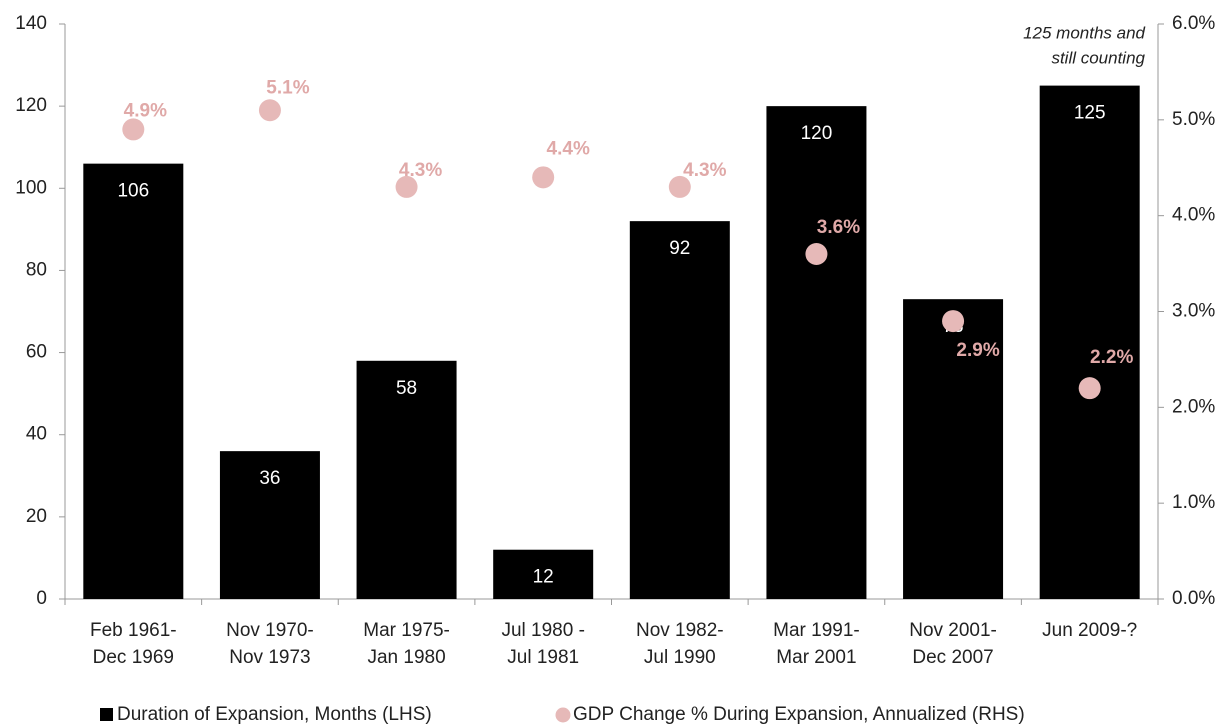 Image resolution: width=1228 pixels, height=726 pixels. I want to click on legend-label: Duration of Expansion, Months (LHS), so click(274, 714).